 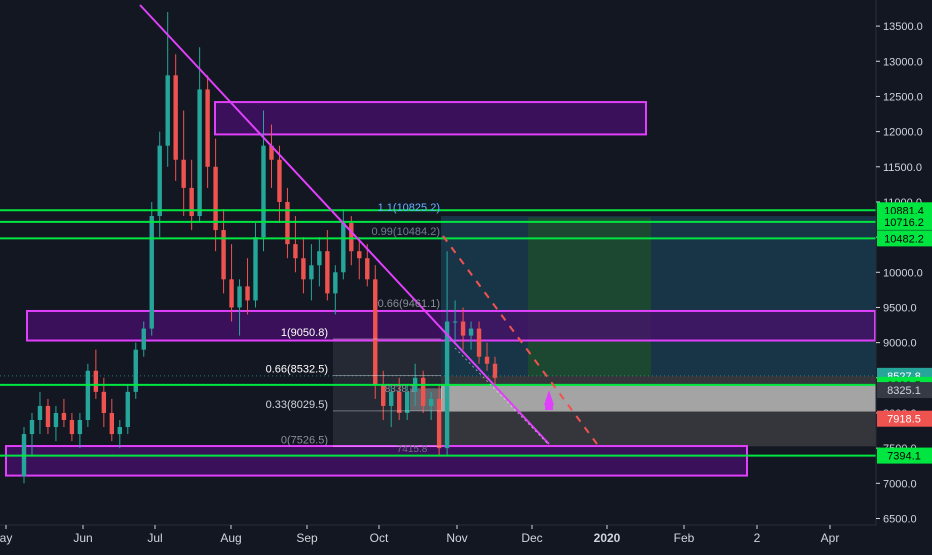 What do you see at coordinates (304, 440) in the screenshot?
I see `fib-level-label: 0(7526.5)` at bounding box center [304, 440].